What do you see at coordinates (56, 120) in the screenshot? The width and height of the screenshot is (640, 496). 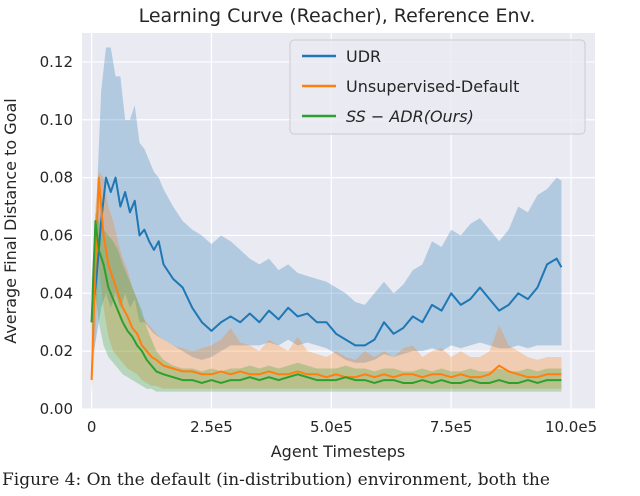 I see `y-tick-label: 0.10` at bounding box center [56, 120].